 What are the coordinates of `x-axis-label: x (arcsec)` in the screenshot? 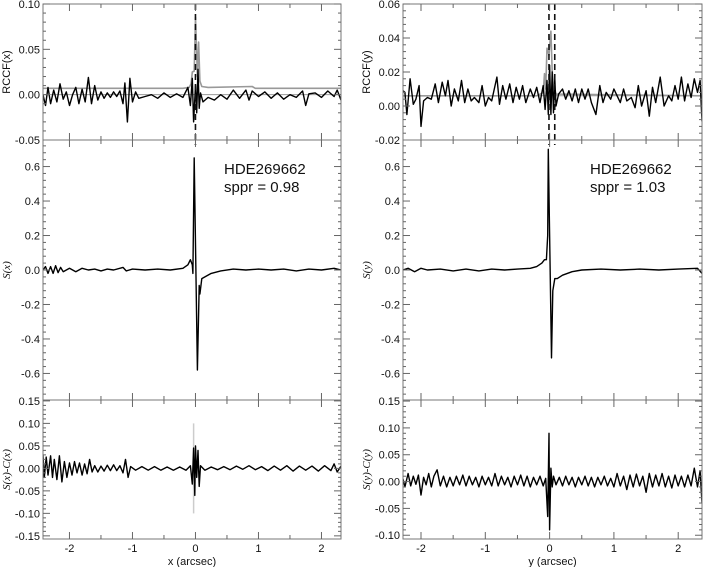 It's located at (192, 561).